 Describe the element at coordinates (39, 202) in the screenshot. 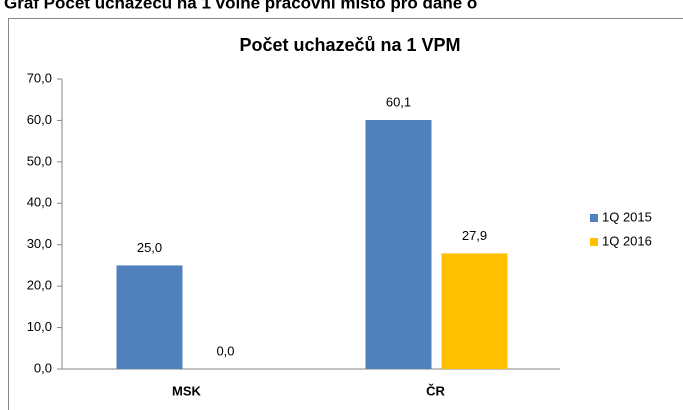

I see `y-tick-label: 40,0` at that location.